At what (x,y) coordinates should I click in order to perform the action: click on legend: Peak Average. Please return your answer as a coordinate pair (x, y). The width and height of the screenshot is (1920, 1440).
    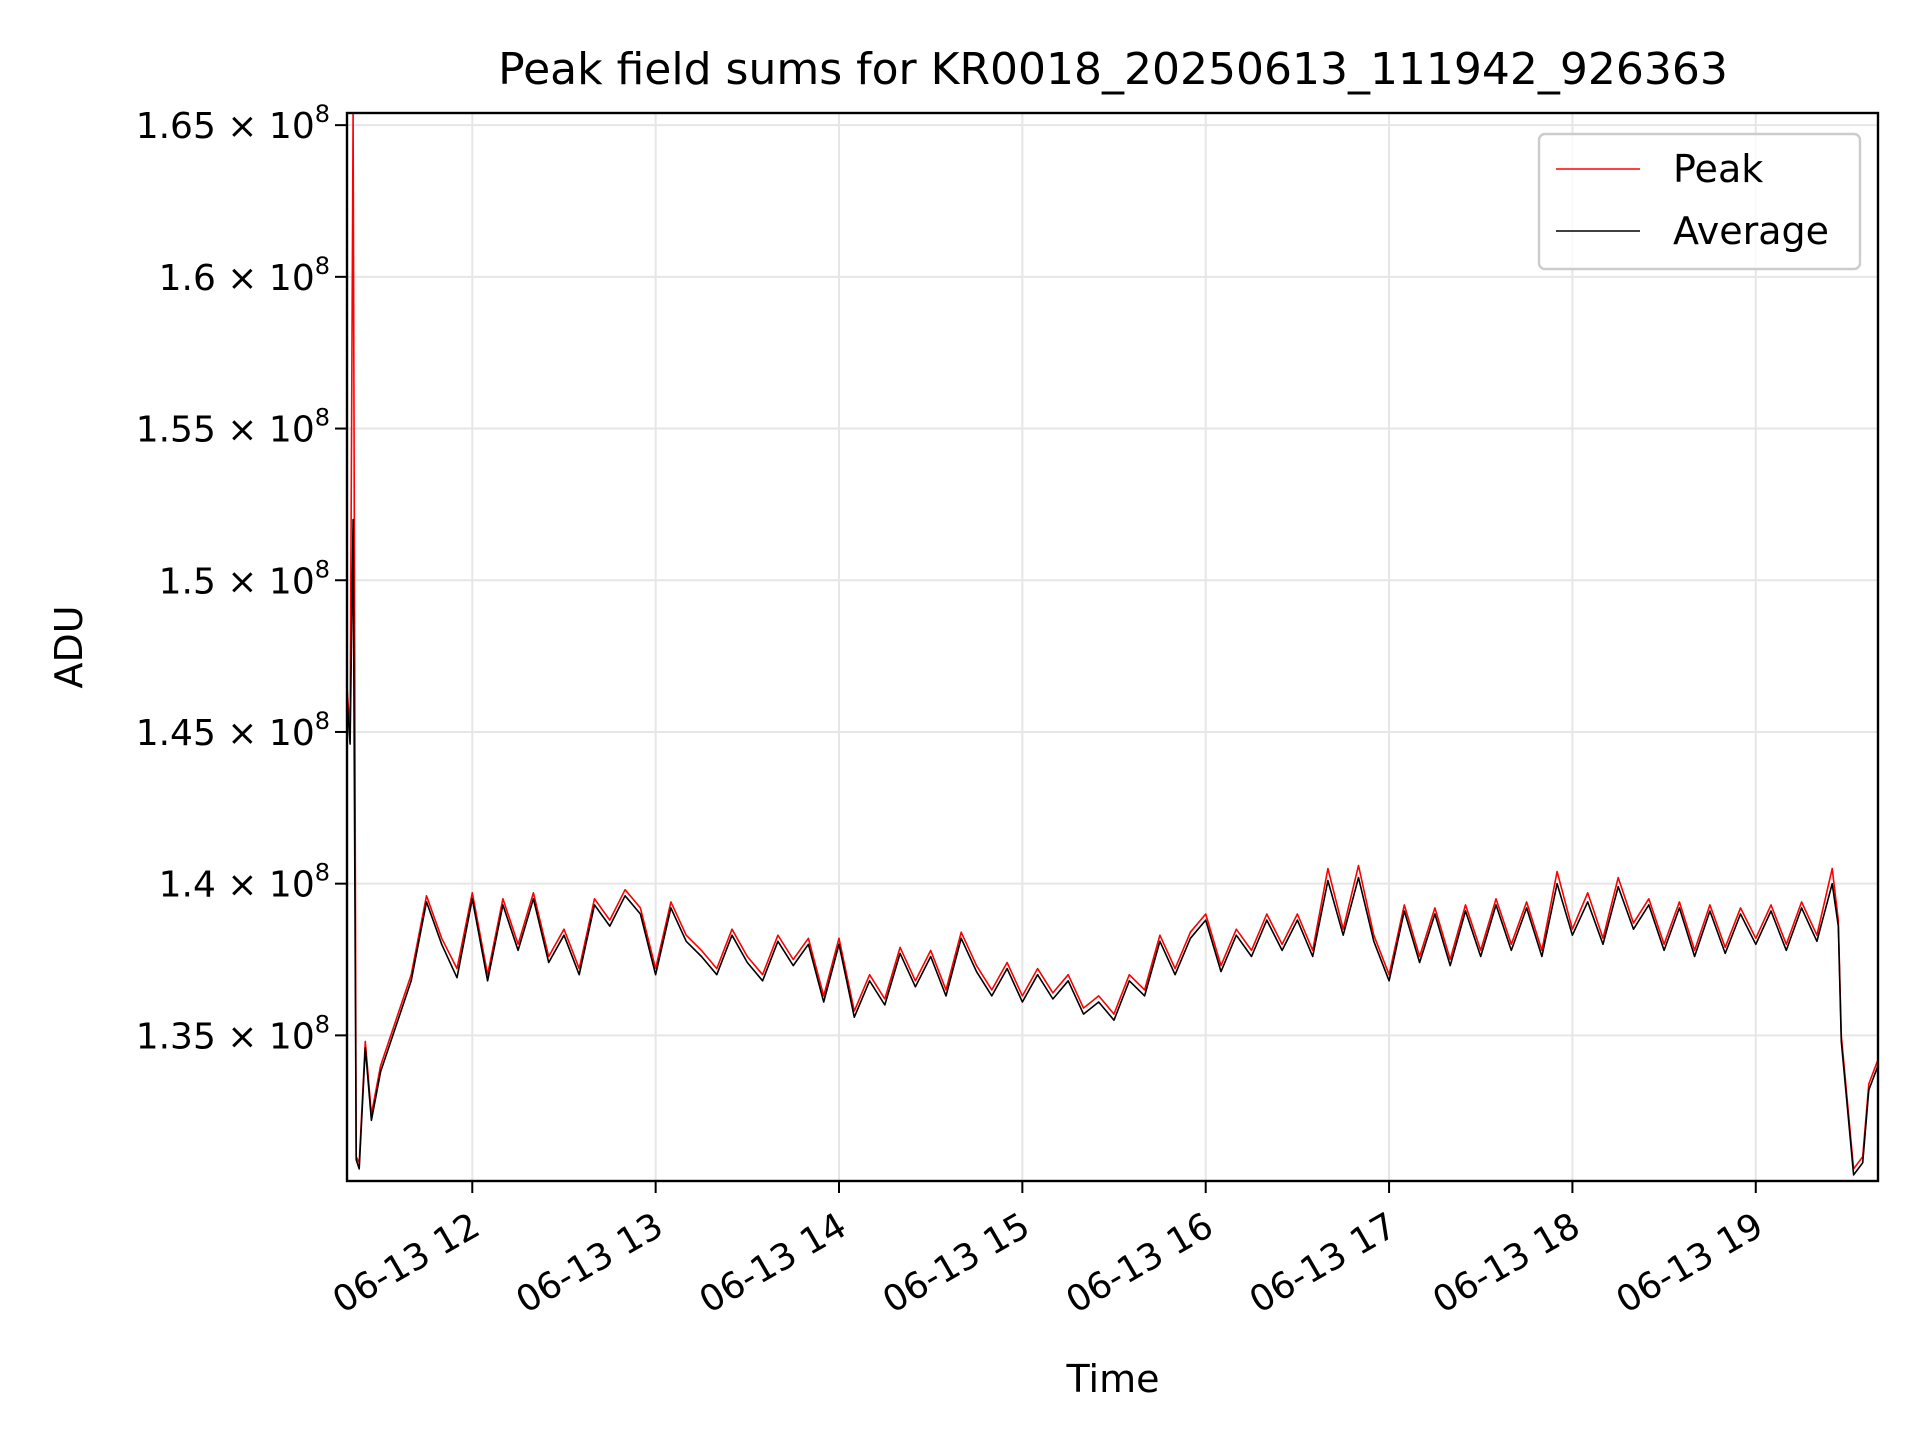
    Looking at the image, I should click on (1699, 201).